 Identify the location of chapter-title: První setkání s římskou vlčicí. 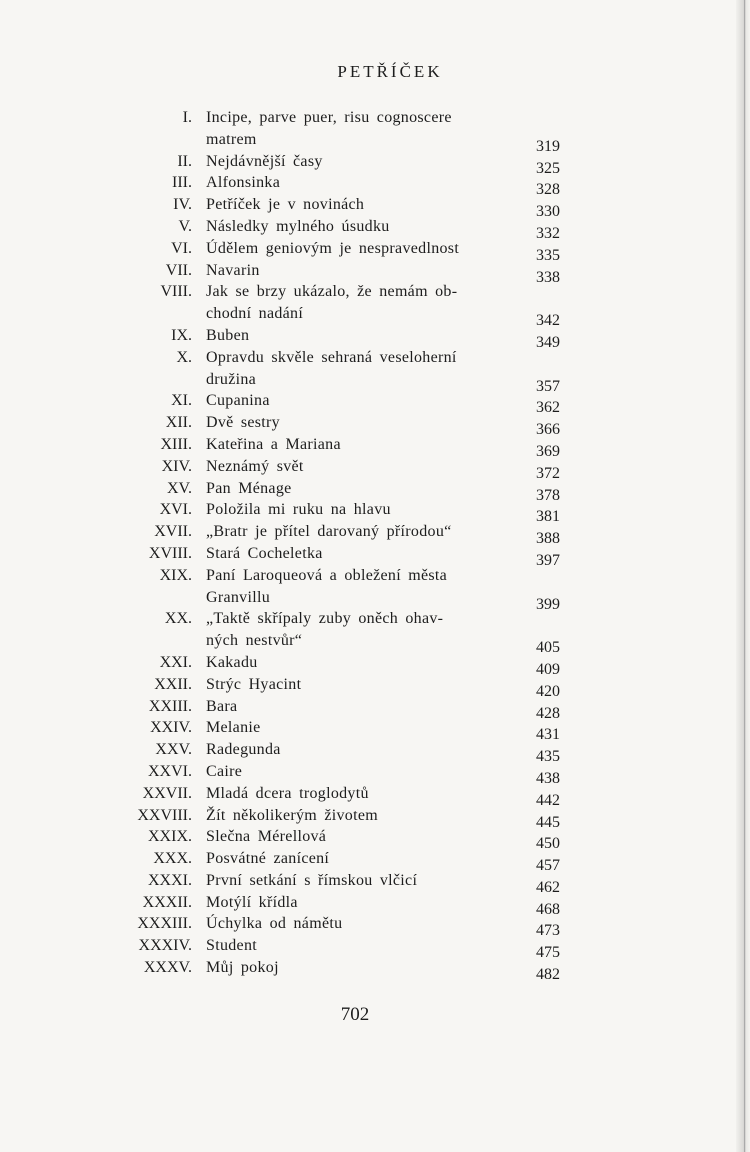
(312, 880).